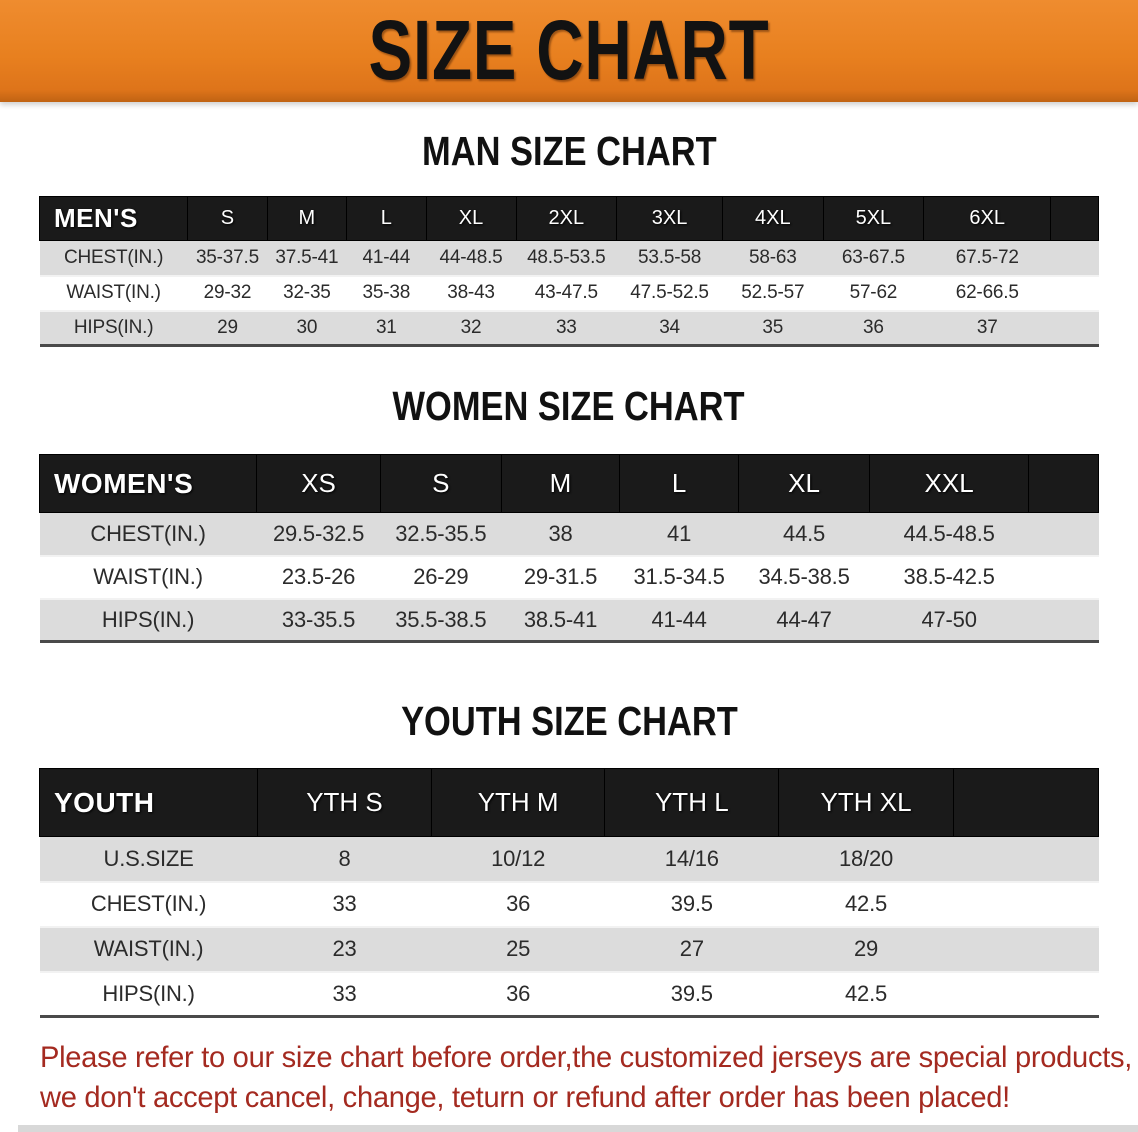 This screenshot has width=1138, height=1132. I want to click on column-header: XXL, so click(949, 483).